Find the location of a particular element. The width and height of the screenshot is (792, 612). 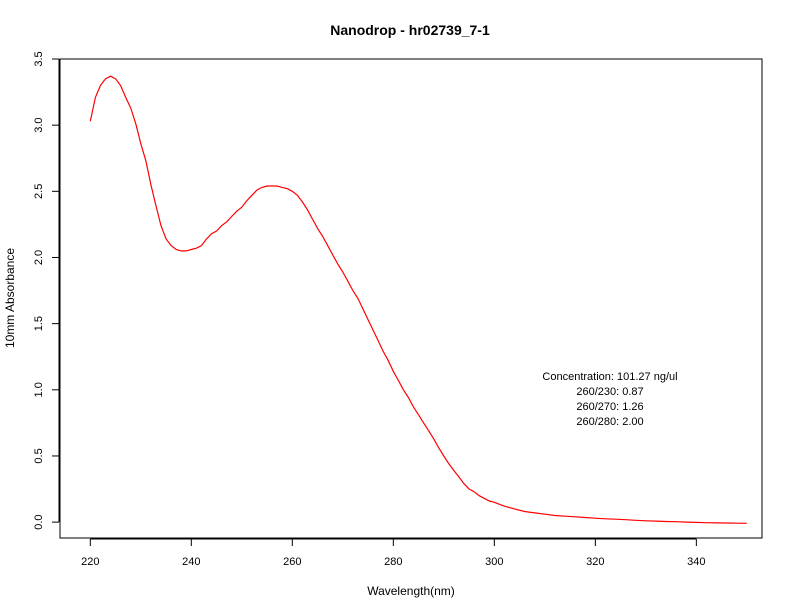

x-tick-label: 280 is located at coordinates (393, 562).